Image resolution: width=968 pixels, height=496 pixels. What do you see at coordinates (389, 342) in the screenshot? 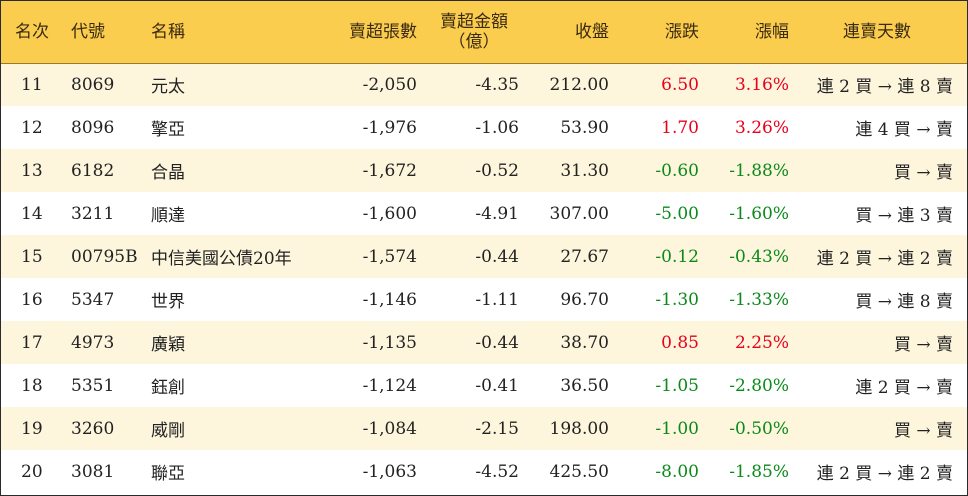
I see `net-sell-shares-cell: -1,135` at bounding box center [389, 342].